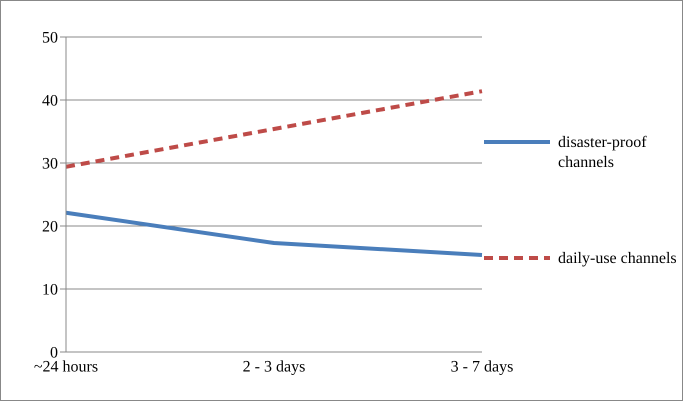 The image size is (683, 401). I want to click on x-tick-label: 3 - 7 days, so click(482, 367).